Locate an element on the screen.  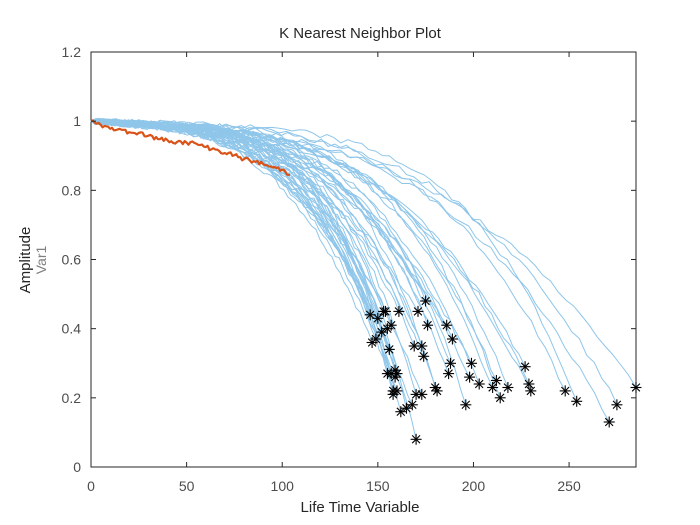
x-axis-label: Life Time Variable is located at coordinates (360, 507).